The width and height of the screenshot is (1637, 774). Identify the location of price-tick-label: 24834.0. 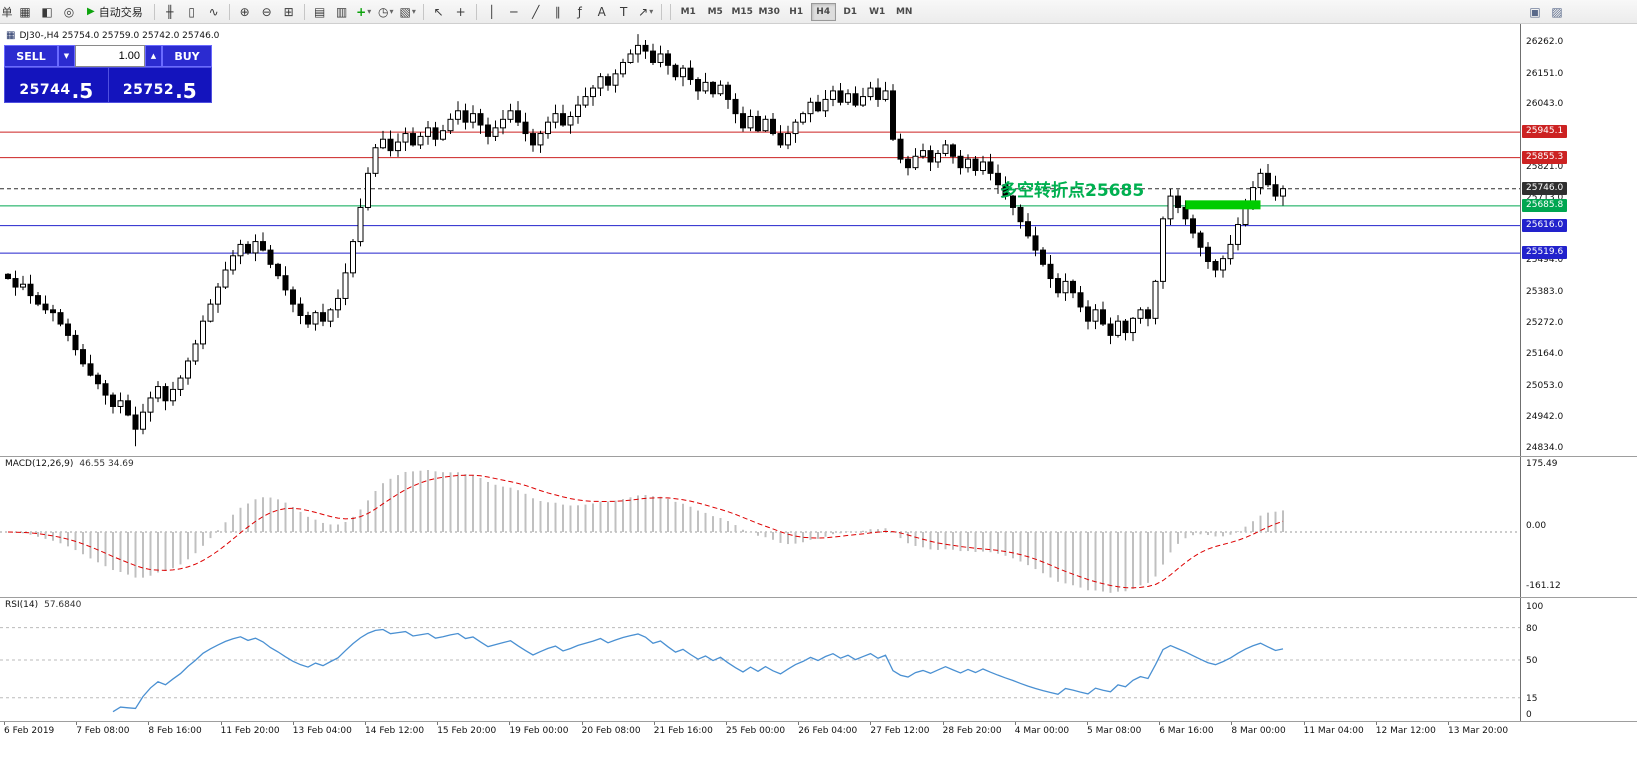
(1545, 447).